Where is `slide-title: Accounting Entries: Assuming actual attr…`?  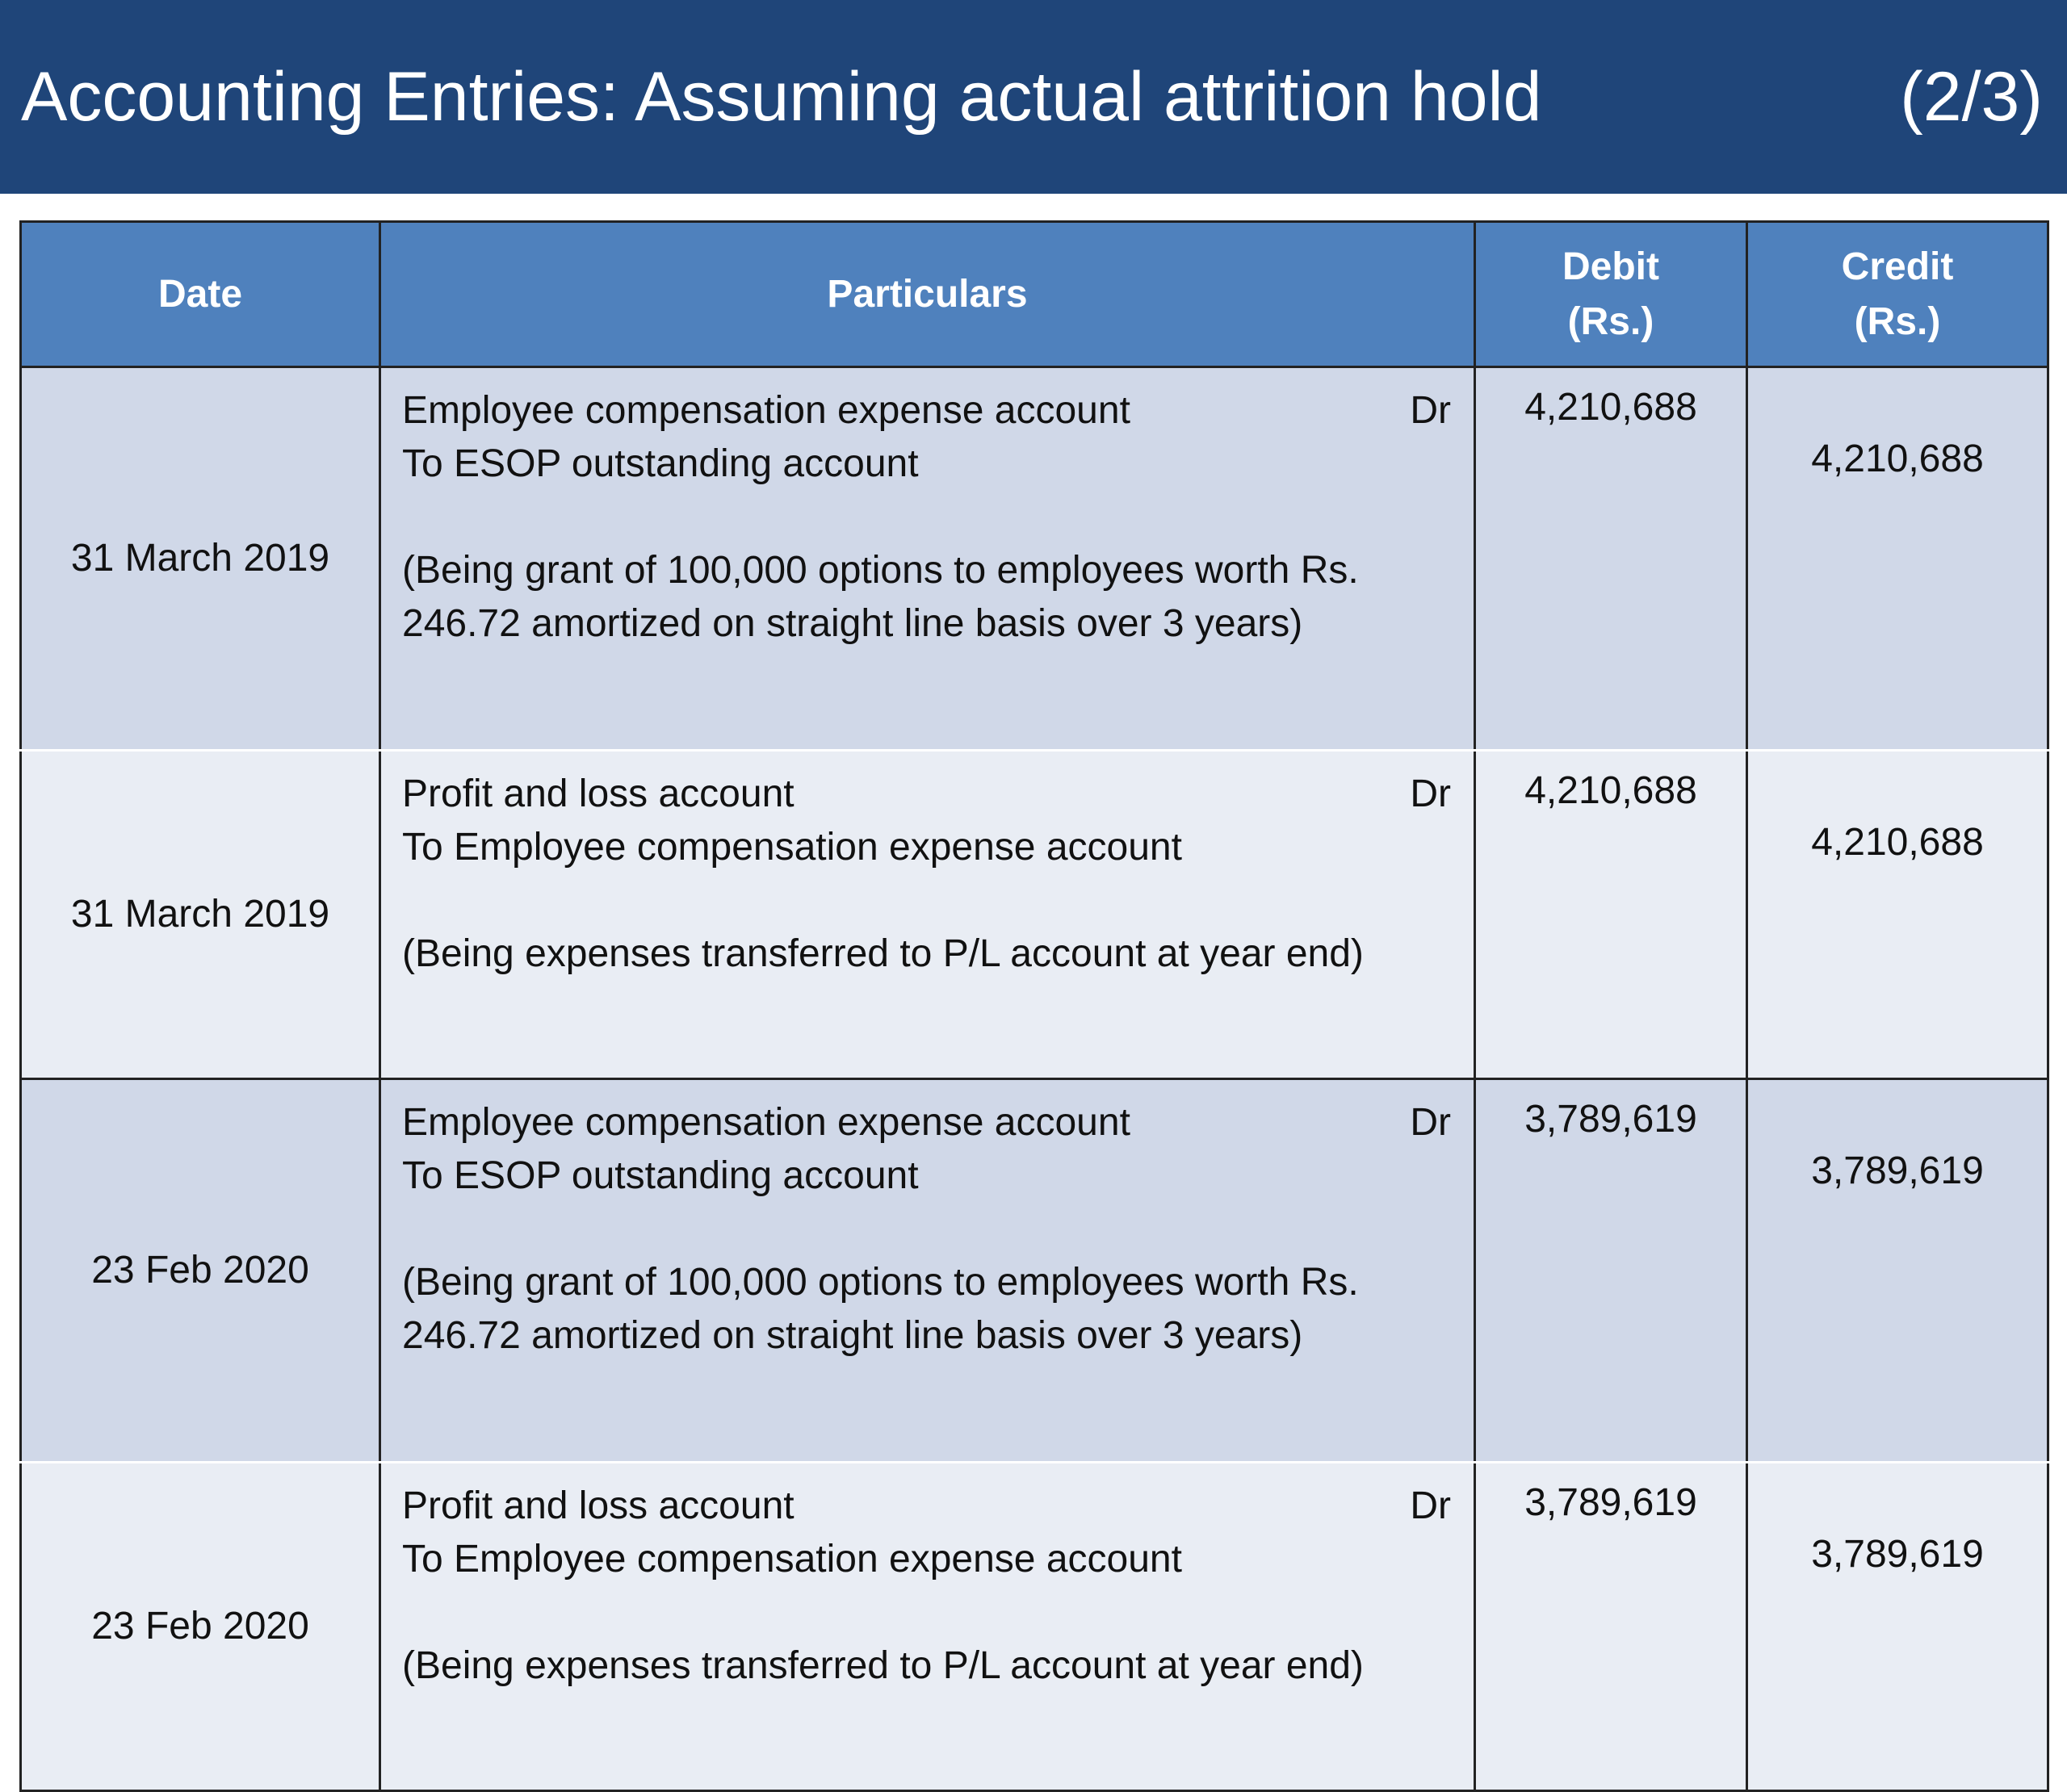 slide-title: Accounting Entries: Assuming actual attr… is located at coordinates (781, 97).